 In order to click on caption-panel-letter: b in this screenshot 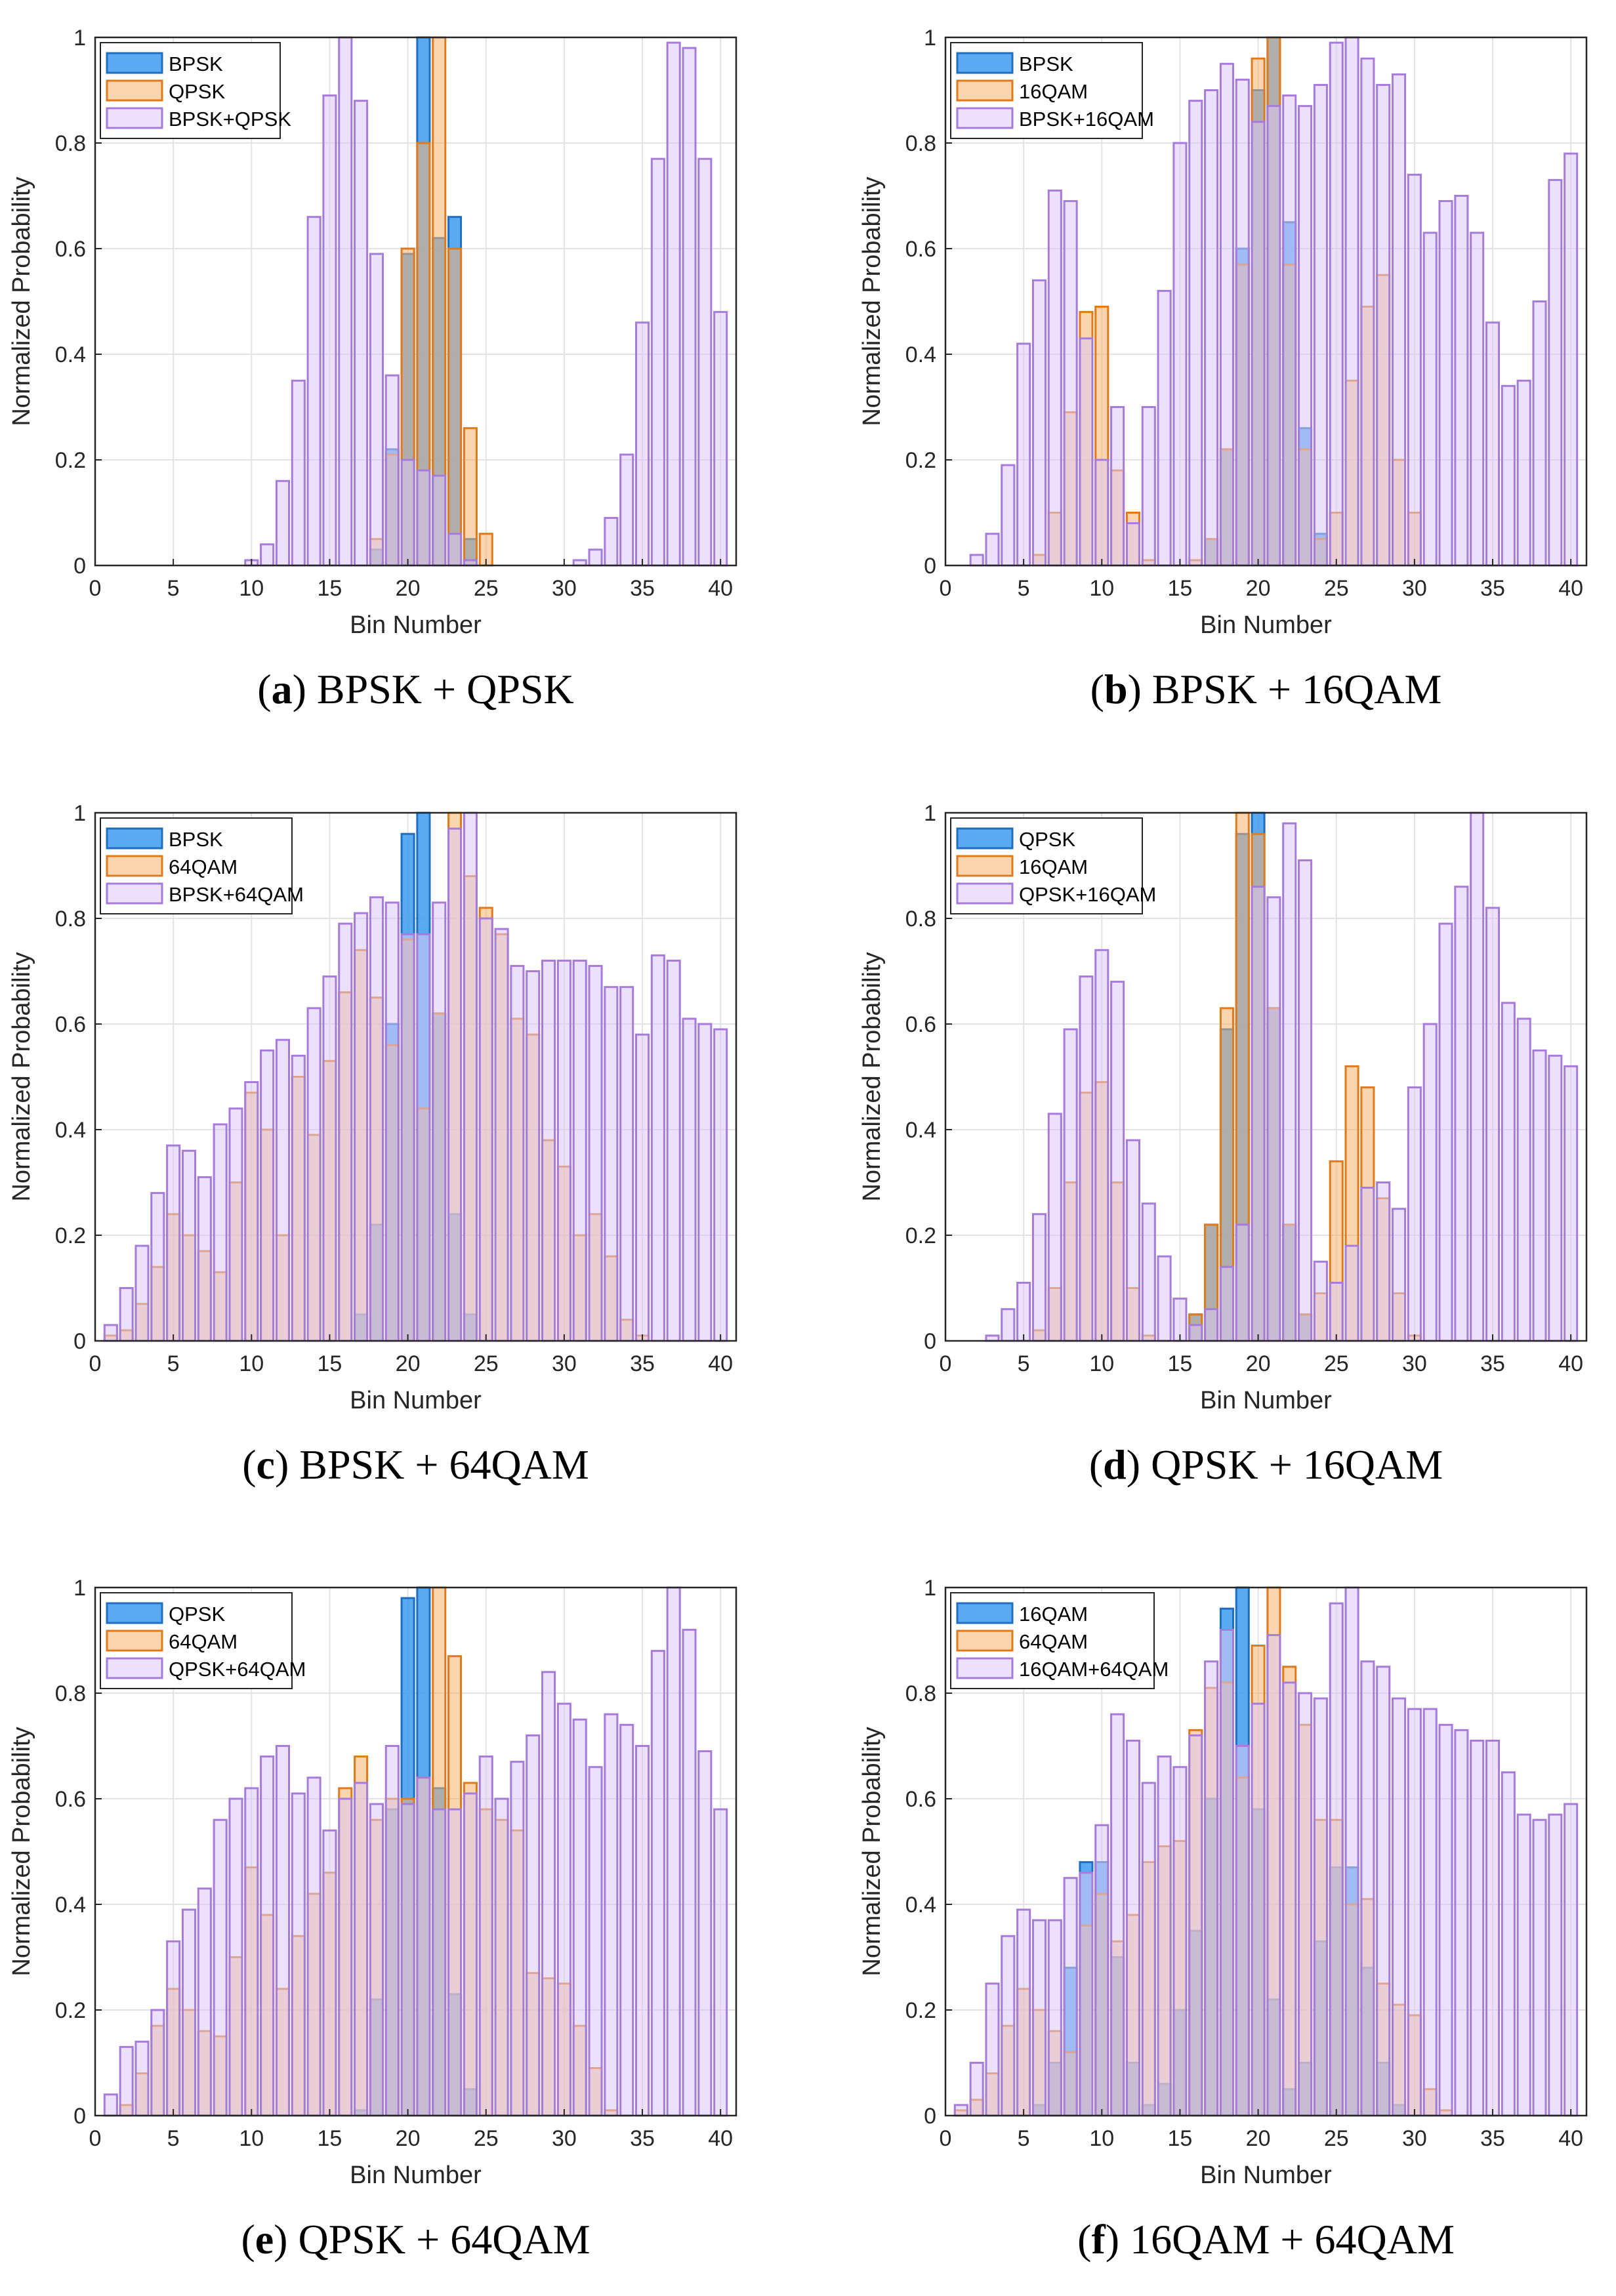, I will do `click(1116, 689)`.